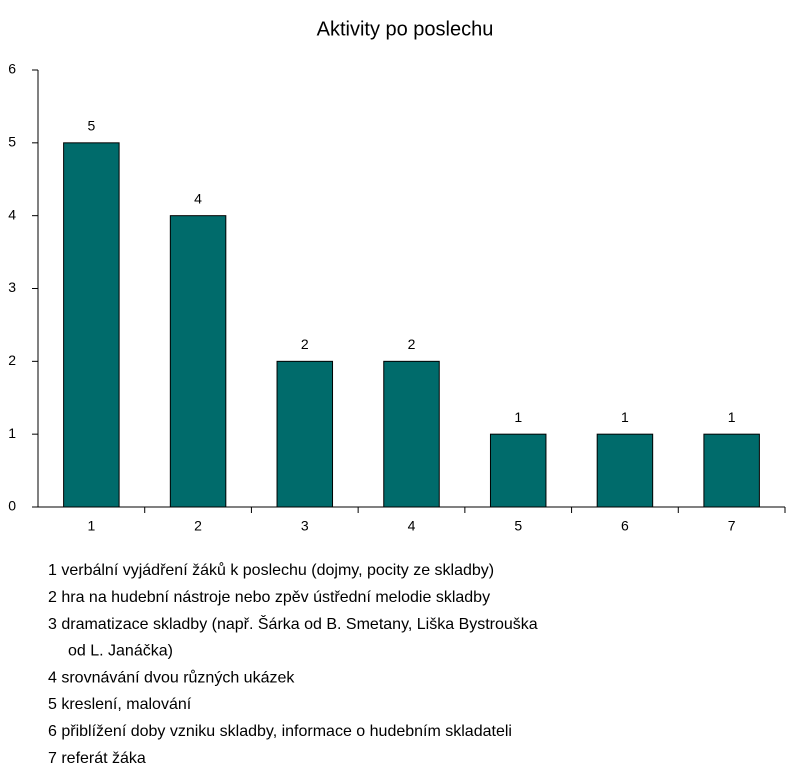  I want to click on legend-note: 4 srovnávání dvou různých ukázek, so click(171, 677).